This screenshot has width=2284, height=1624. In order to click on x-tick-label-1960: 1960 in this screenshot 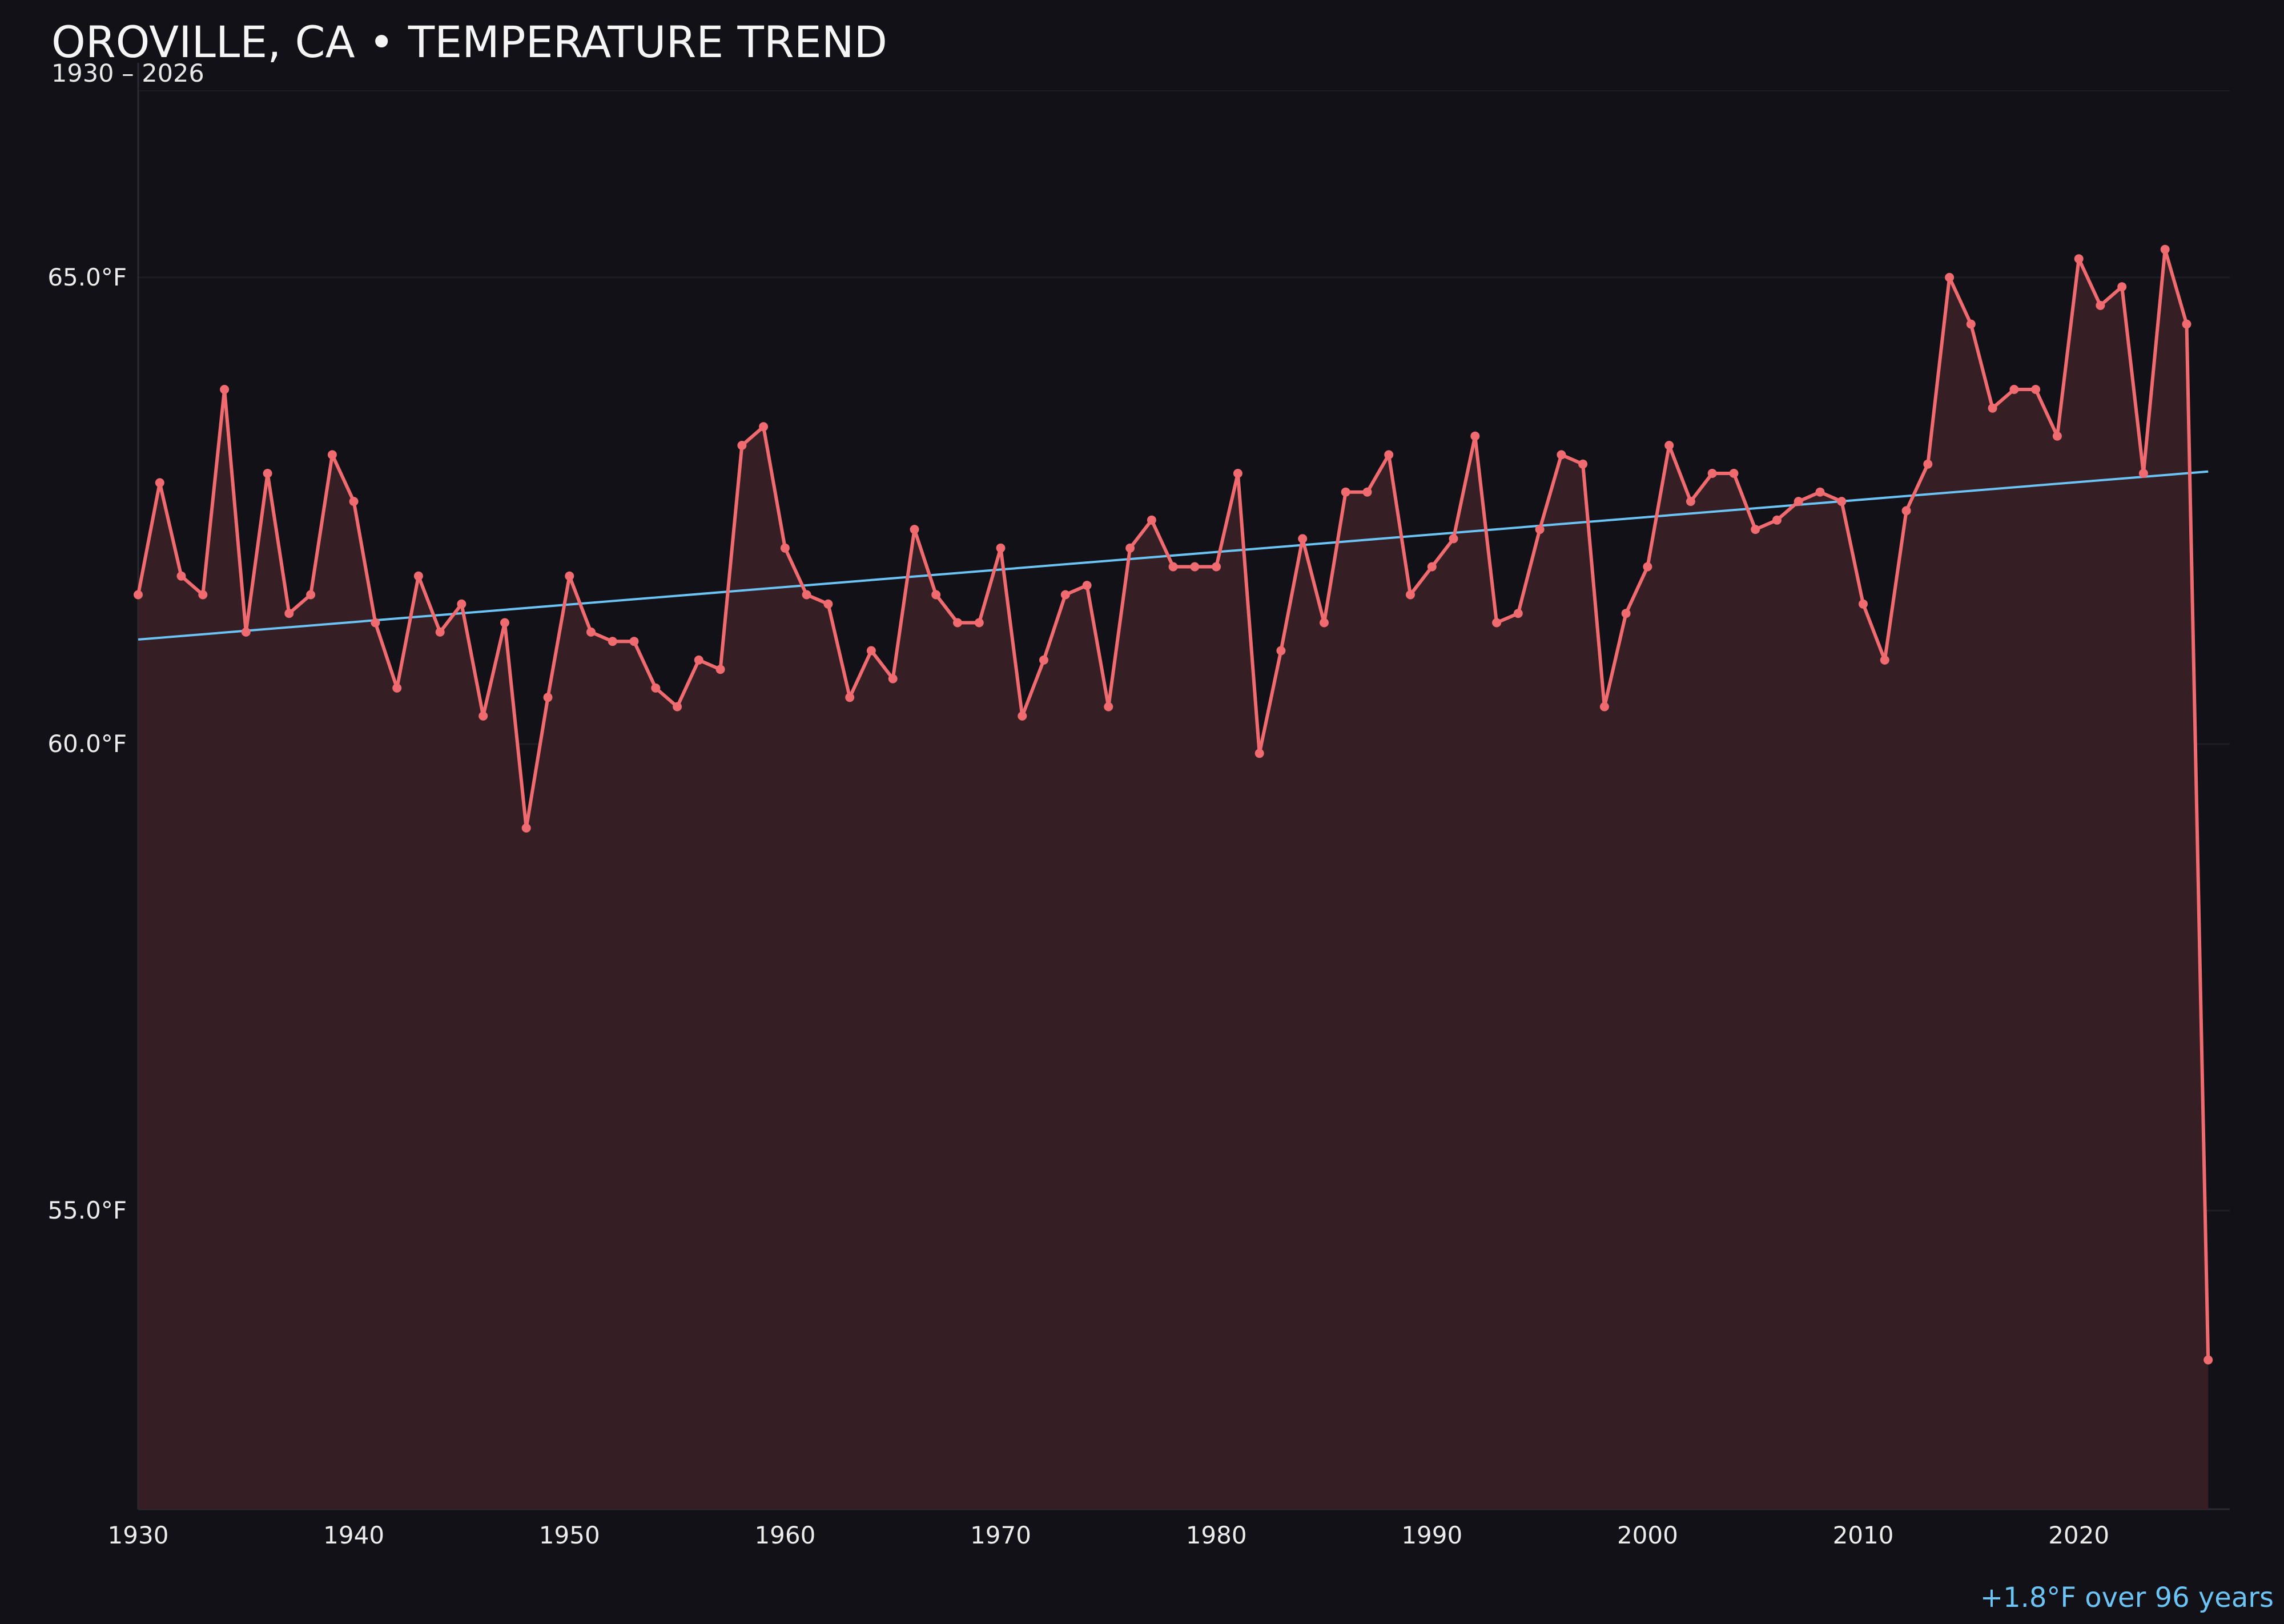, I will do `click(784, 1535)`.